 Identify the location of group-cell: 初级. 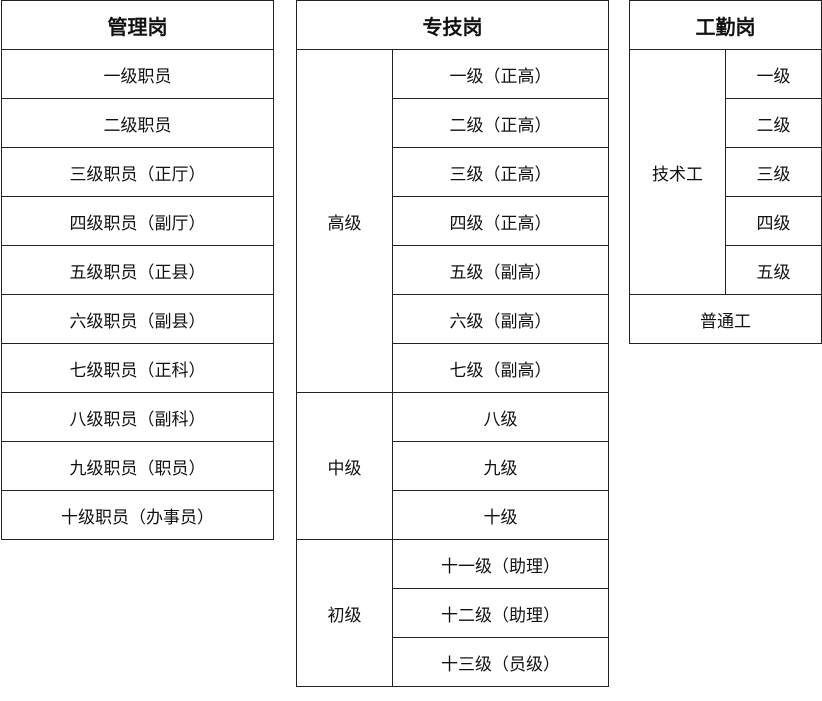
(344, 613).